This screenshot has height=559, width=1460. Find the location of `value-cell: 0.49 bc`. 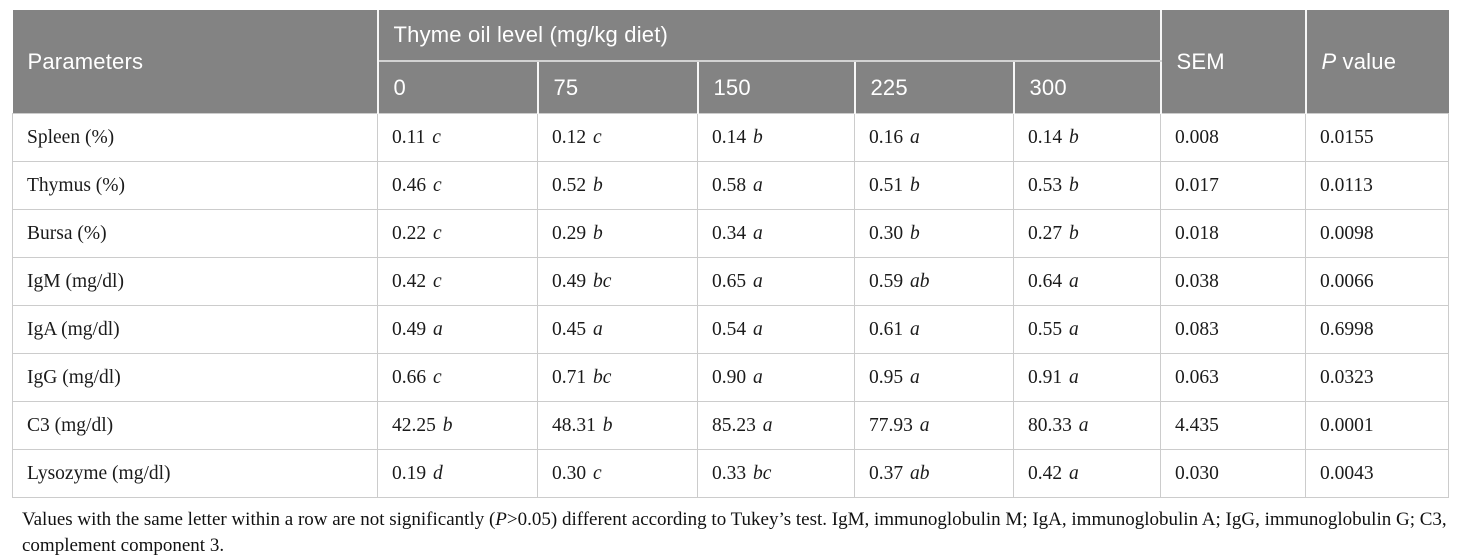

value-cell: 0.49 bc is located at coordinates (617, 281).